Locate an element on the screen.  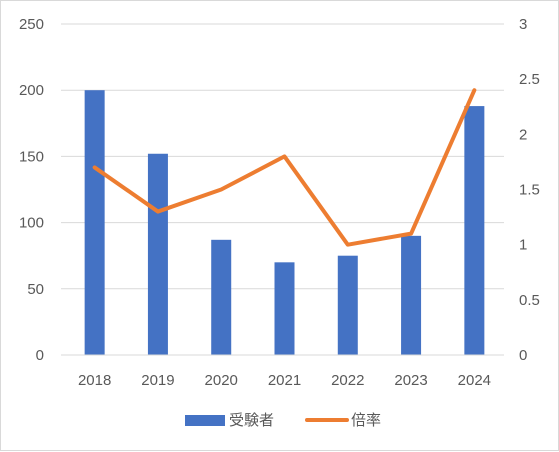
x-tick-label: 2019 is located at coordinates (157, 380).